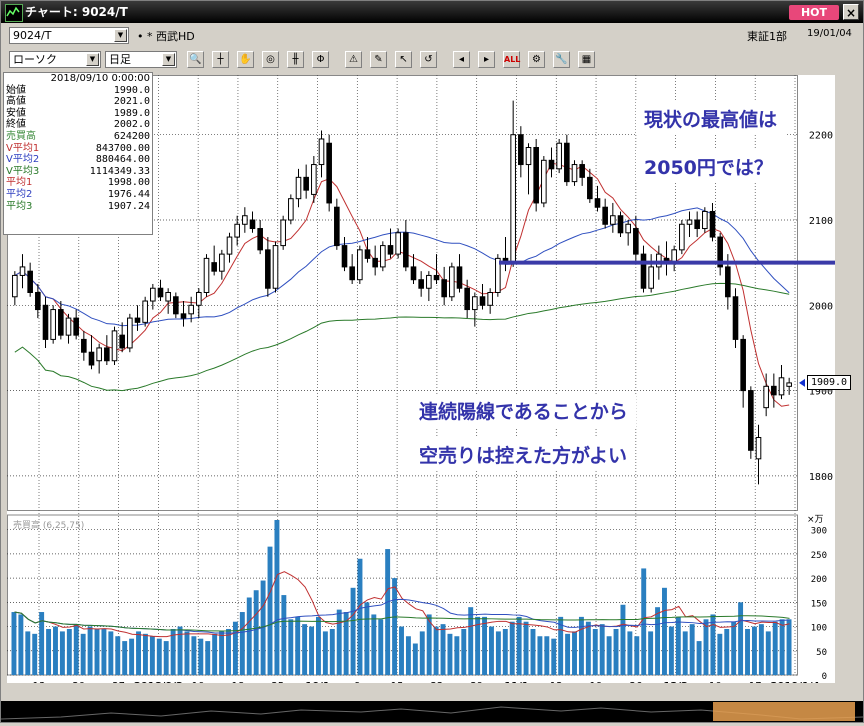 The height and width of the screenshot is (726, 864). Describe the element at coordinates (536, 59) in the screenshot. I see `settings-icon: ⚙` at that location.